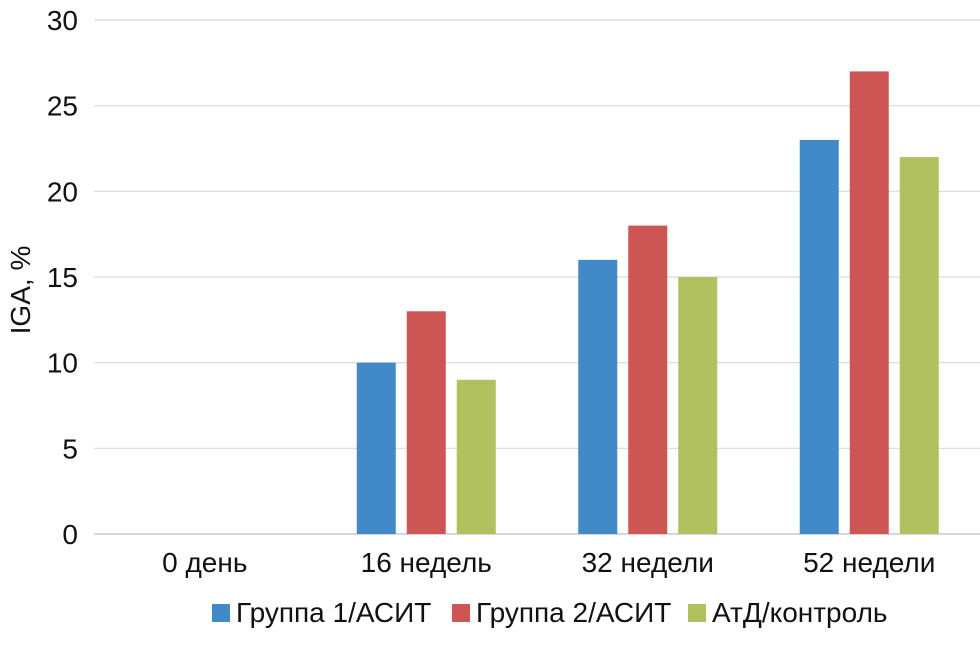 The height and width of the screenshot is (656, 980). Describe the element at coordinates (648, 562) in the screenshot. I see `x-category-label: 32 недели` at that location.